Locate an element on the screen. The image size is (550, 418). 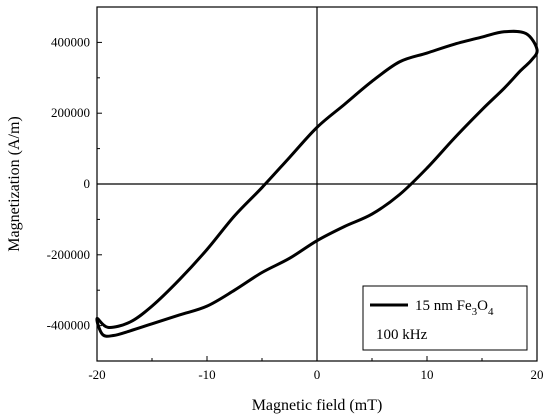
x-axis-ticks: -20 -10 0 10 20 is located at coordinates (316, 369).